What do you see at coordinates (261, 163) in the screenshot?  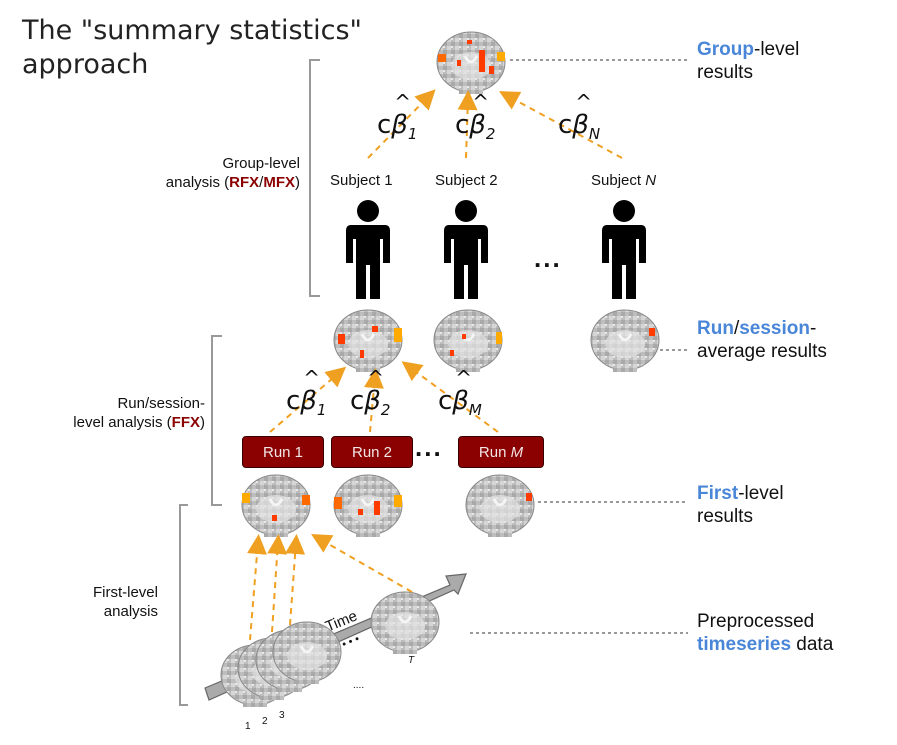 I see `group-analysis-line1: Group-level` at bounding box center [261, 163].